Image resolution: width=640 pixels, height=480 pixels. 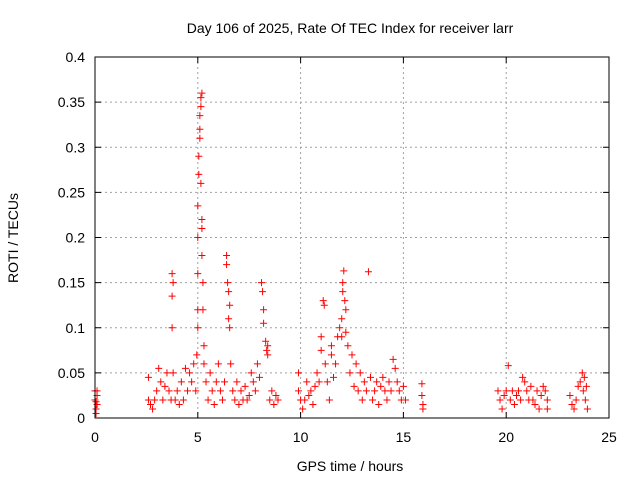 I want to click on y-tick-label: 0.05, so click(x=71, y=373).